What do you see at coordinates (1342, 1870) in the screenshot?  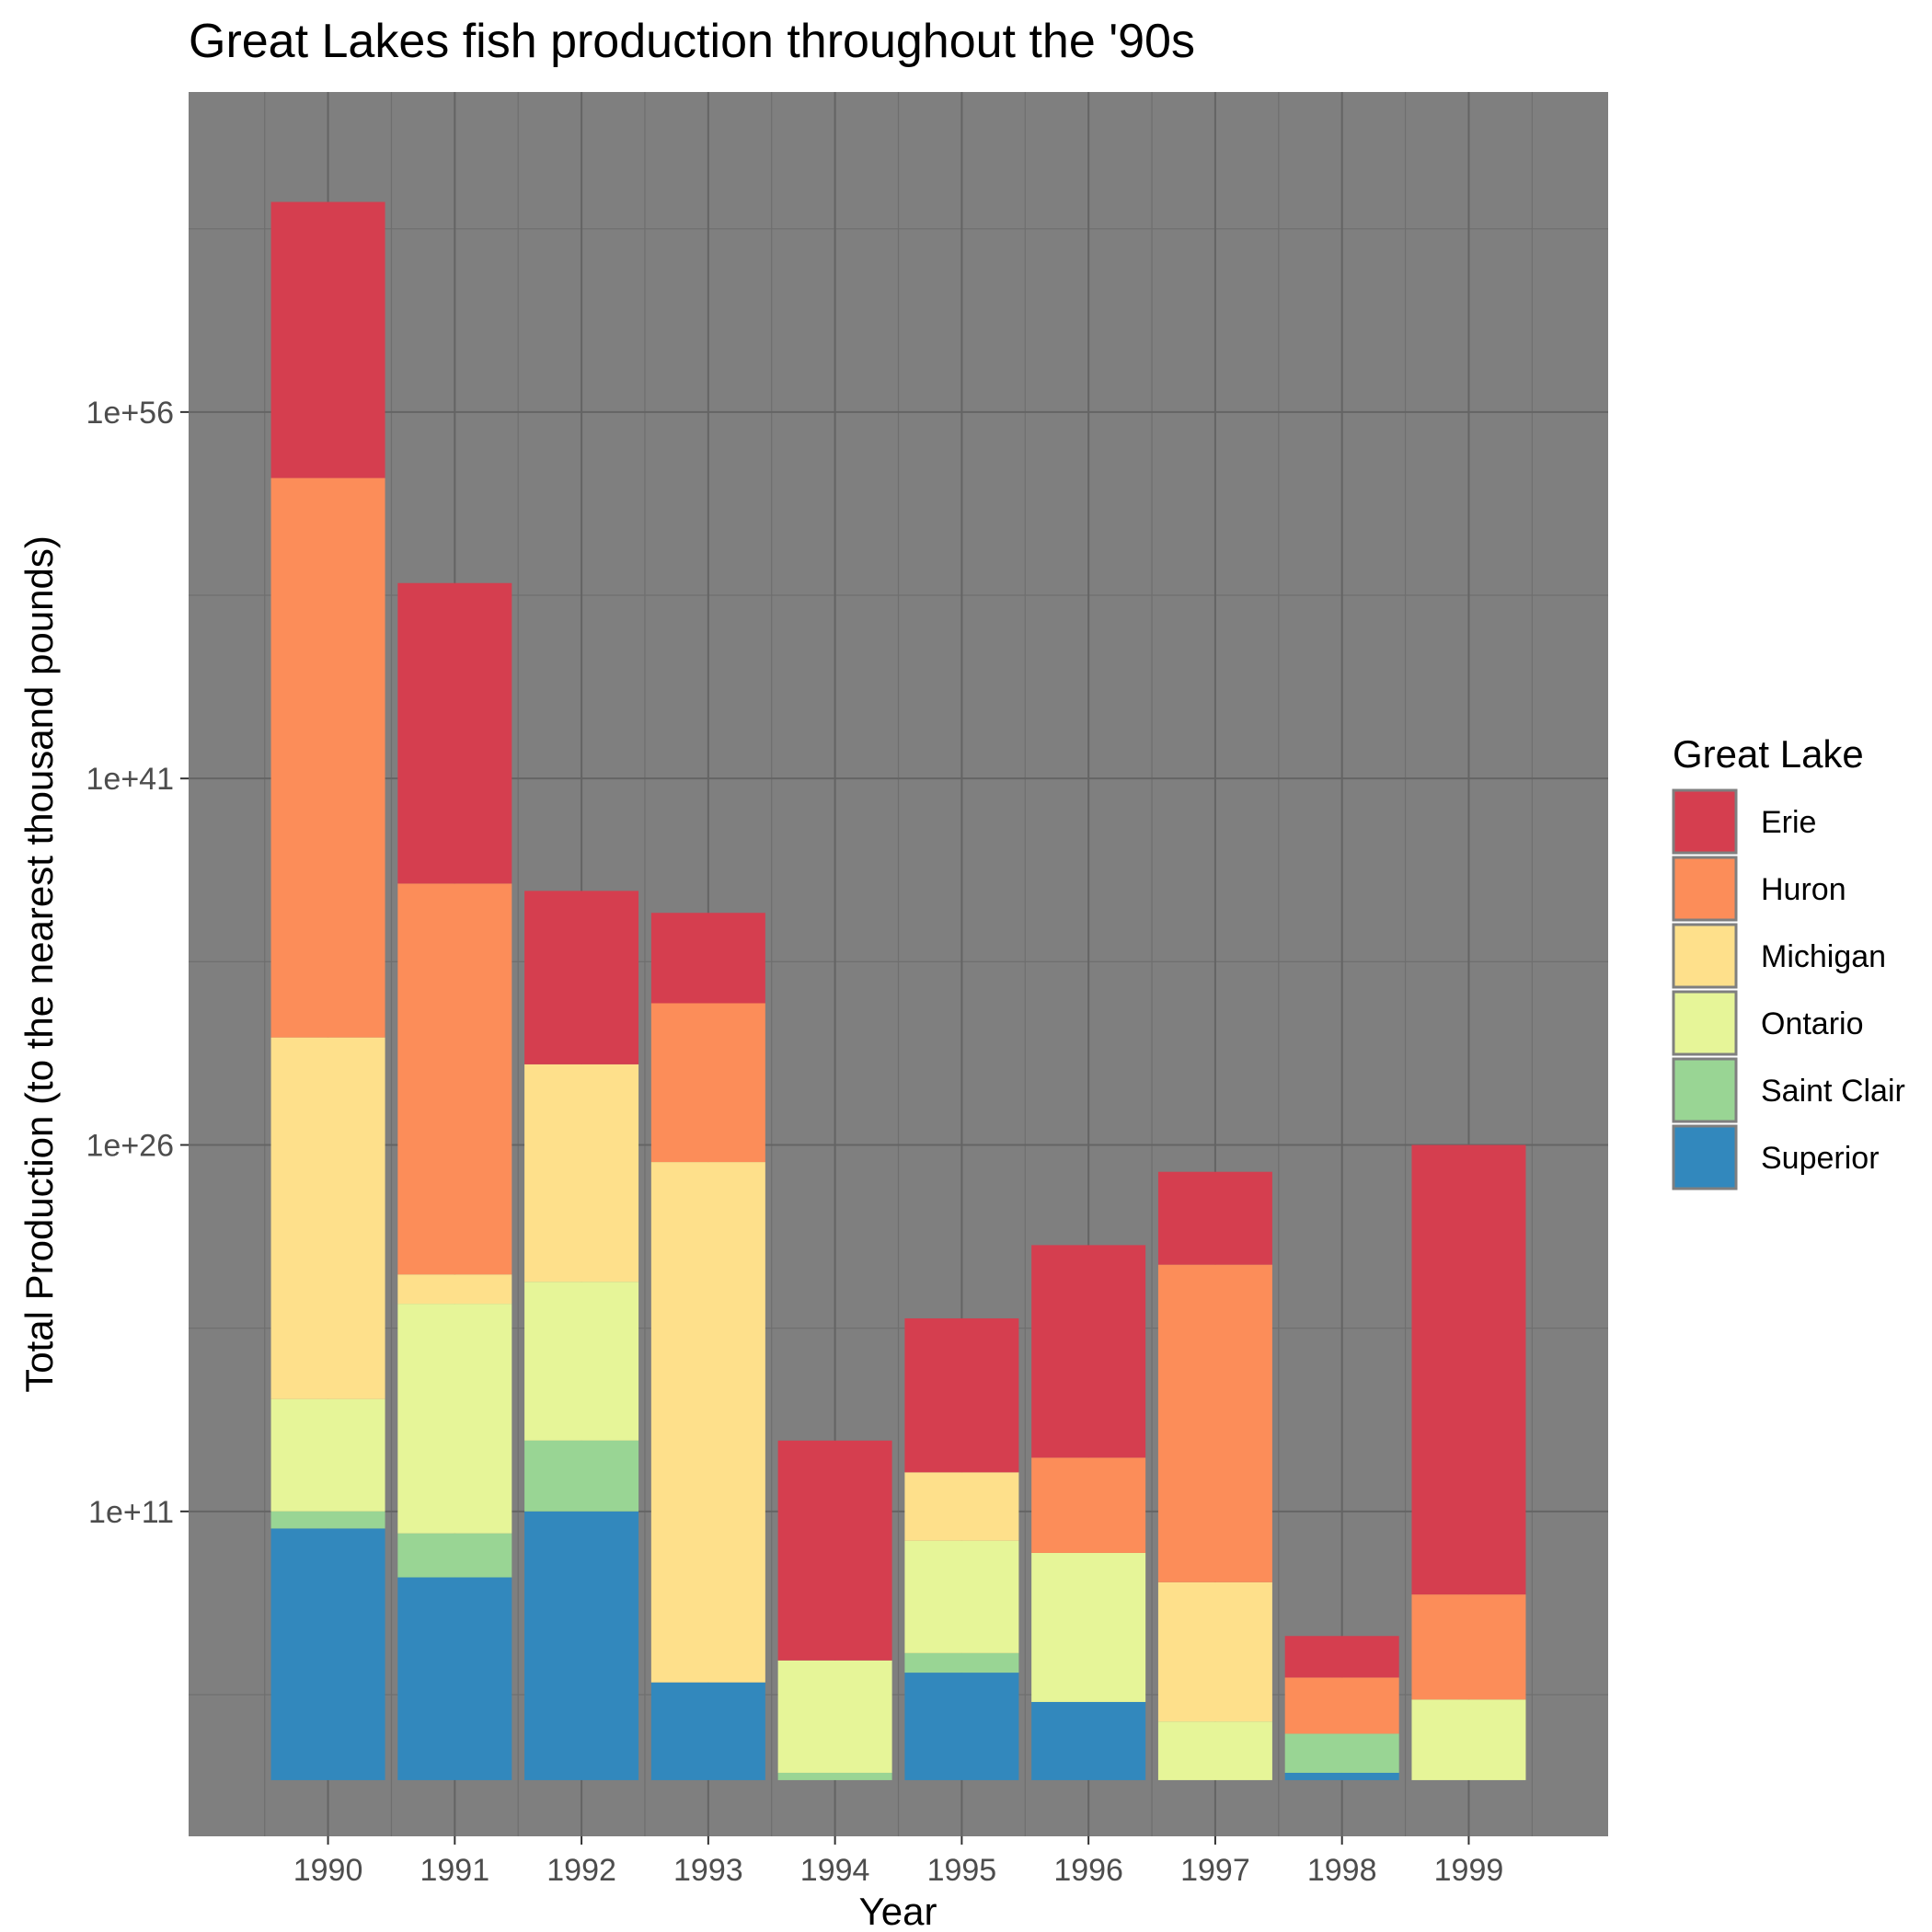 I see `x-tick-label: 1998` at bounding box center [1342, 1870].